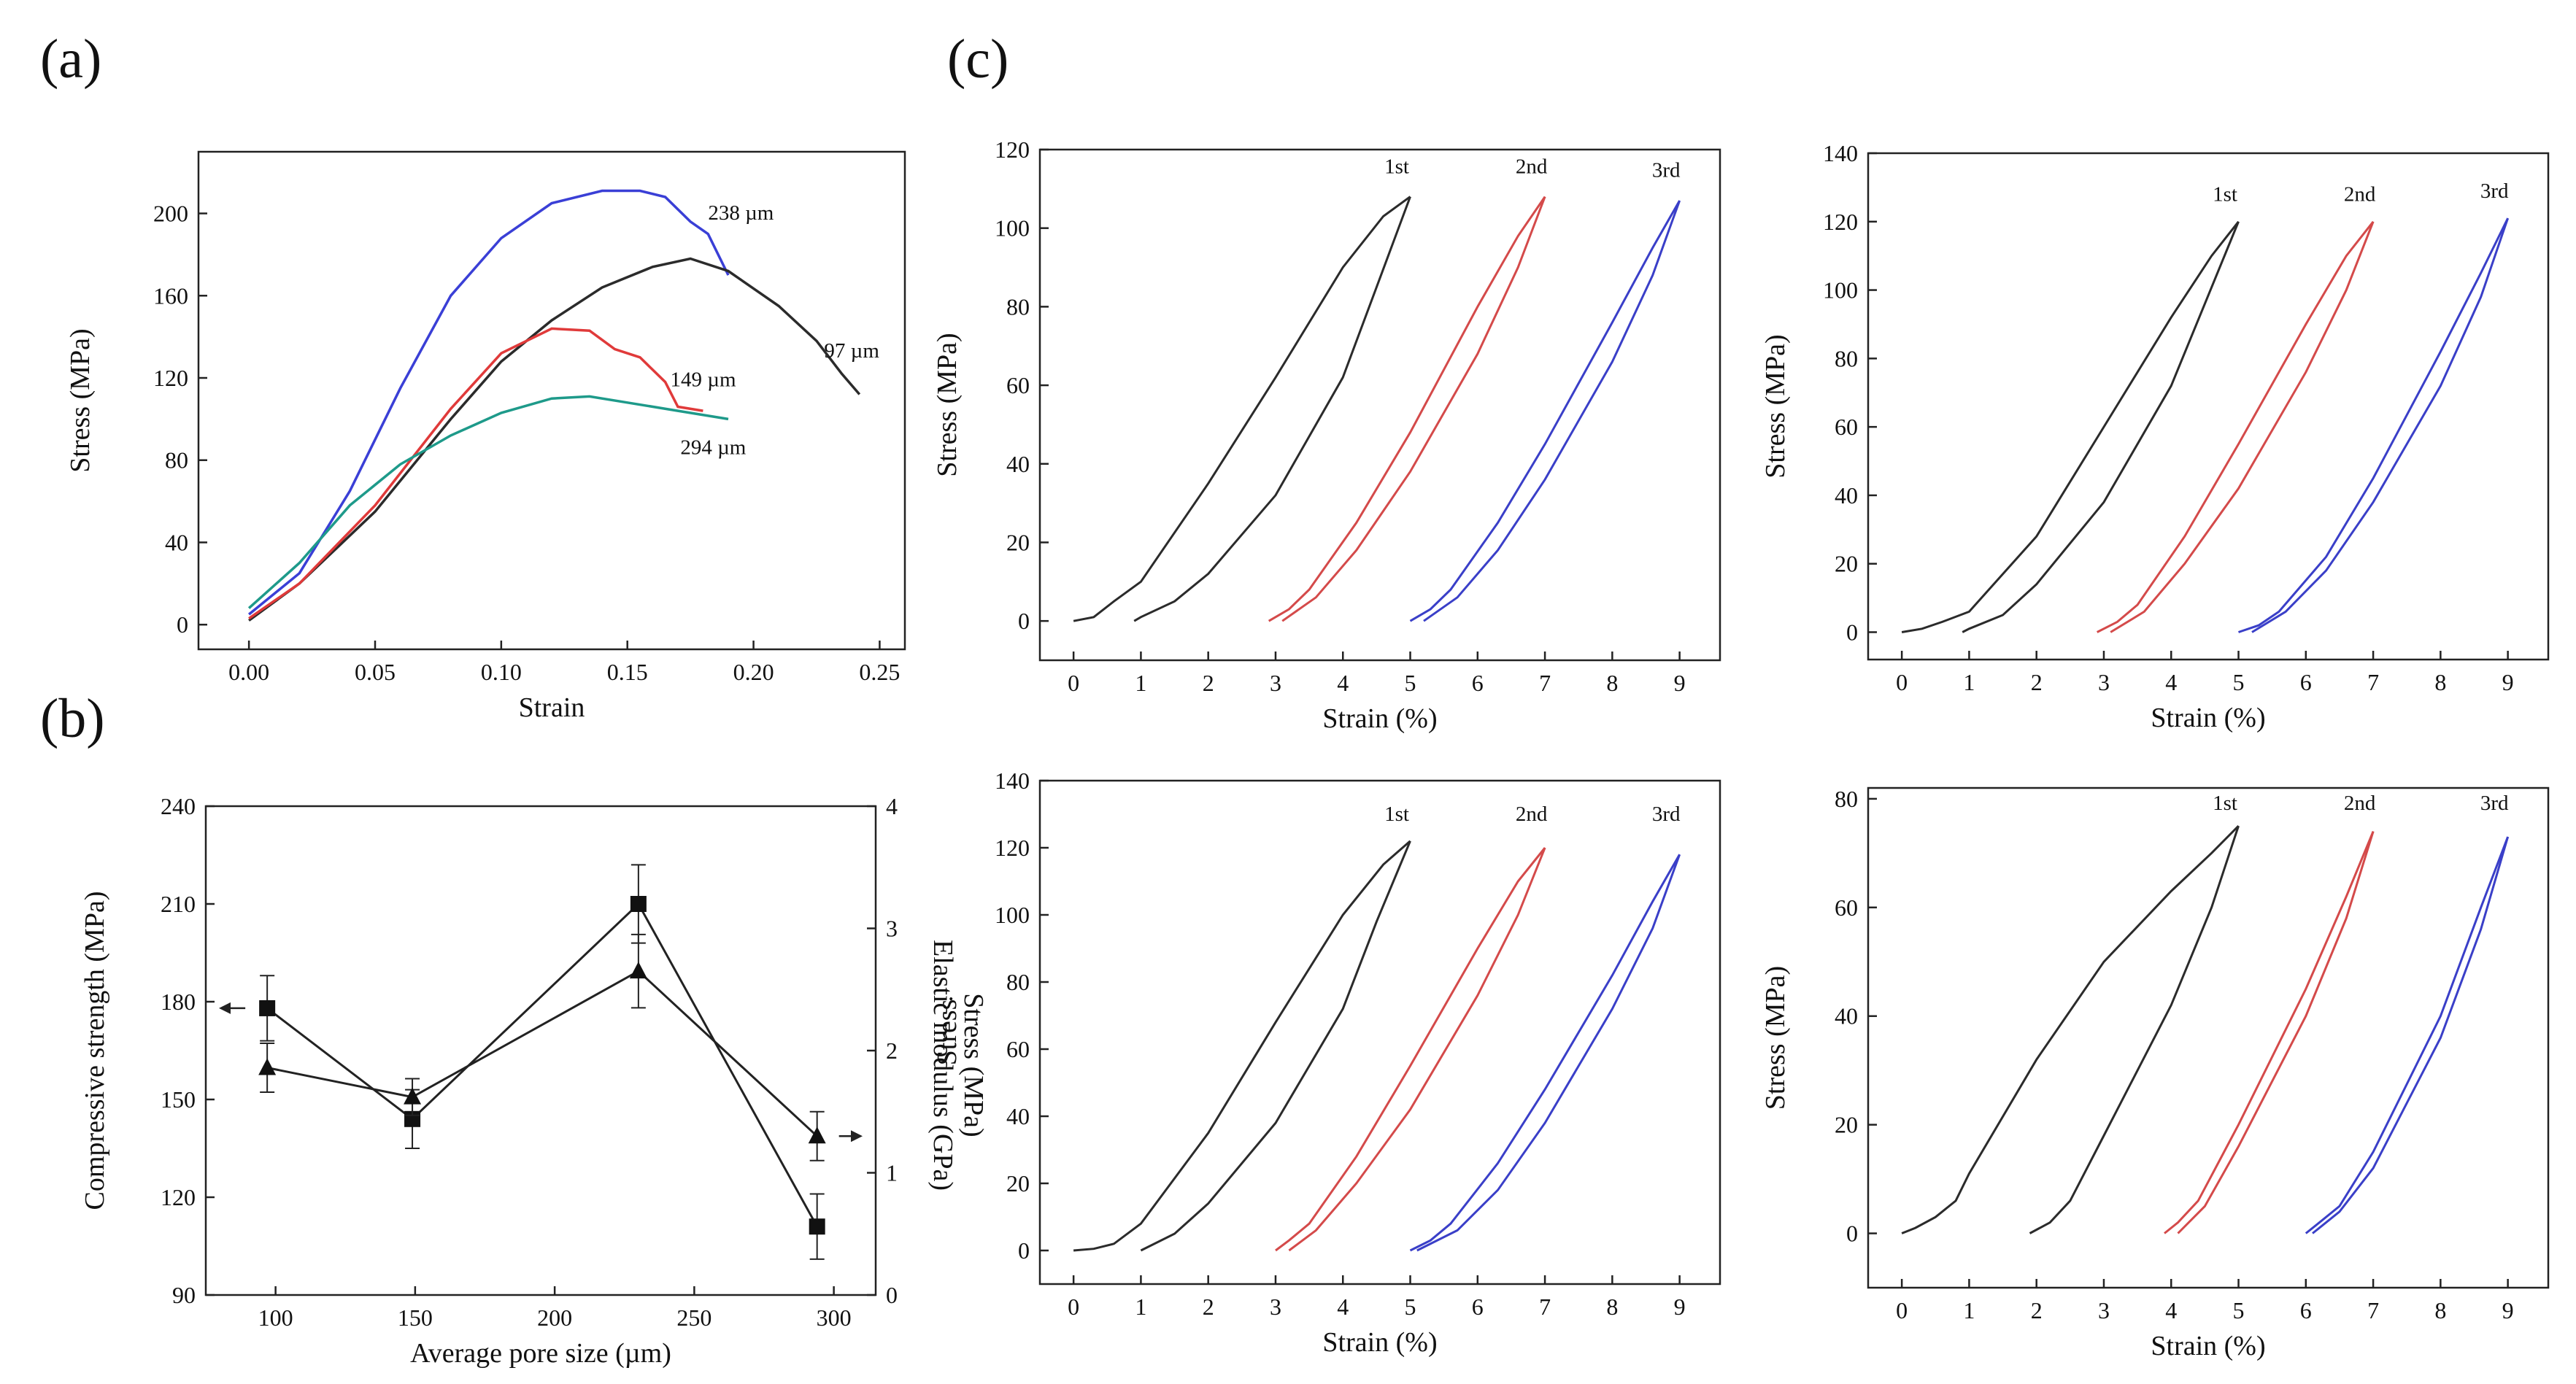  What do you see at coordinates (1840, 290) in the screenshot?
I see `y-tick-label-c2: 100` at bounding box center [1840, 290].